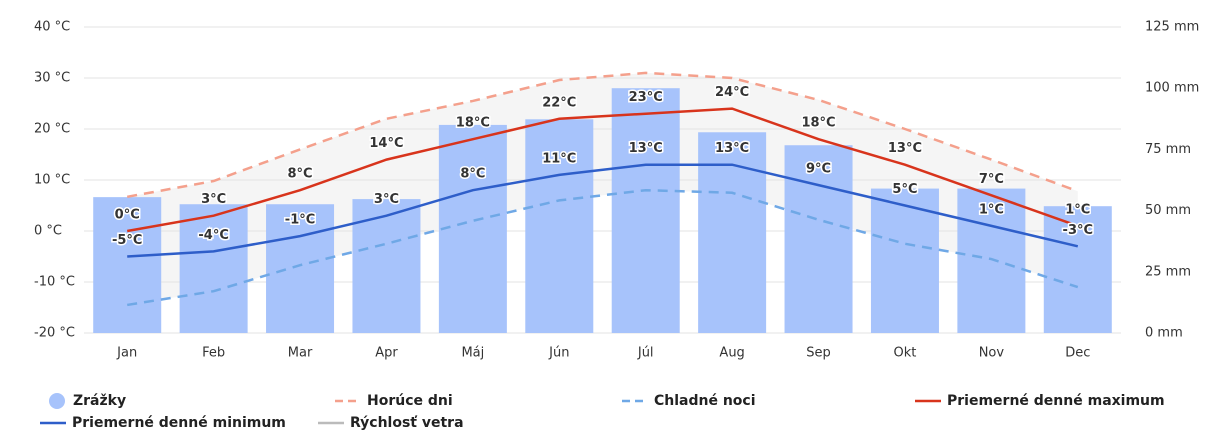  What do you see at coordinates (904, 189) in the screenshot?
I see `data-label: 5°C` at bounding box center [904, 189].